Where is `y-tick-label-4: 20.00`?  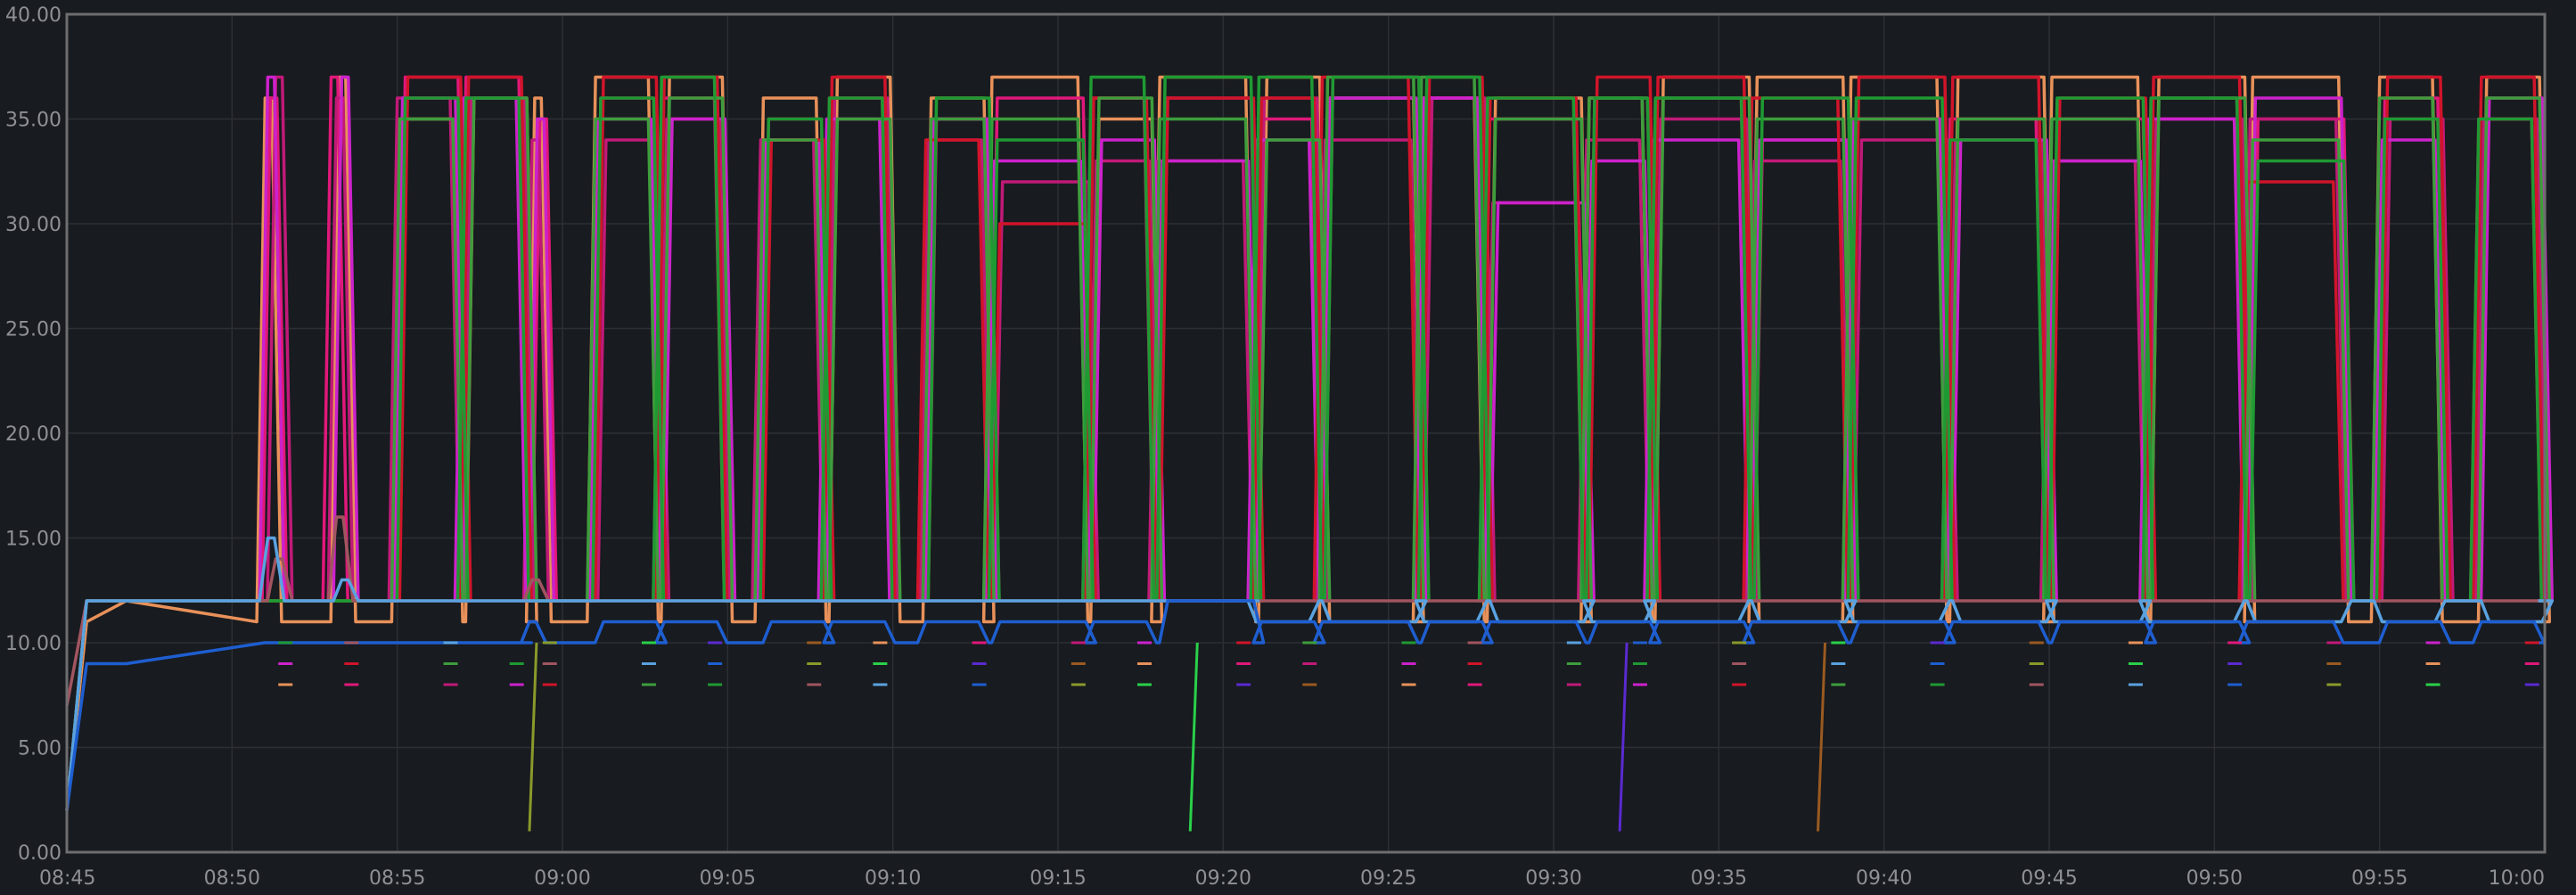 y-tick-label-4: 20.00 is located at coordinates (33, 434).